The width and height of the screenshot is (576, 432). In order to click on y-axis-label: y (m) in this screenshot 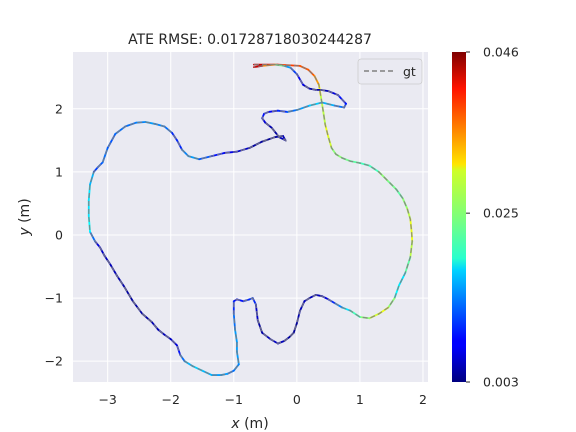, I will do `click(25, 217)`.